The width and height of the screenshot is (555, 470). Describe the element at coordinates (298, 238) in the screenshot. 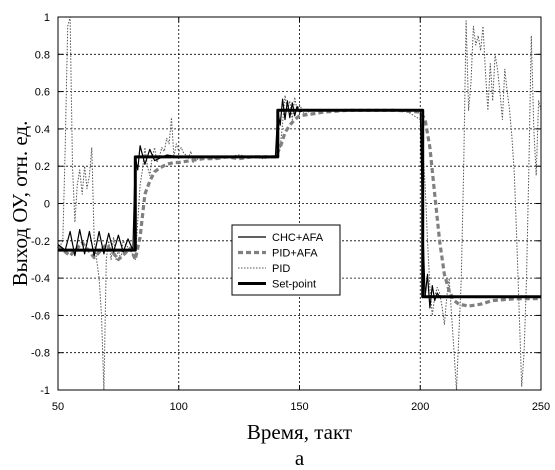

I see `legend-label: CHC+AFA` at that location.